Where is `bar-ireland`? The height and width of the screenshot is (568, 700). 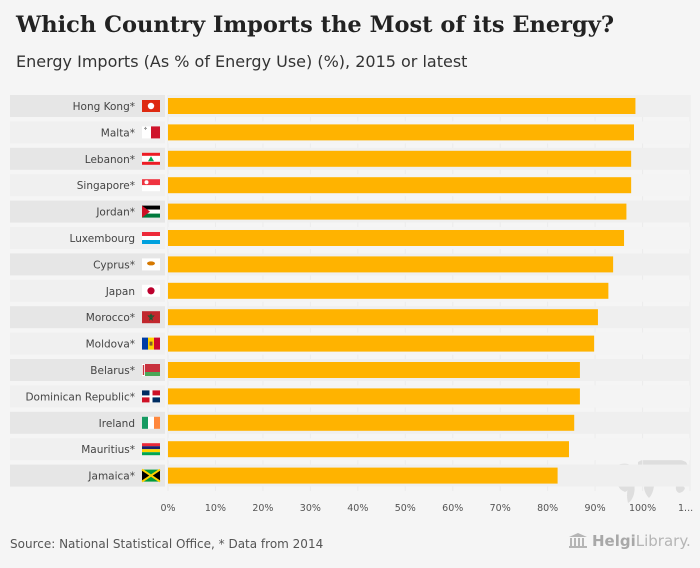
bar-ireland is located at coordinates (371, 422).